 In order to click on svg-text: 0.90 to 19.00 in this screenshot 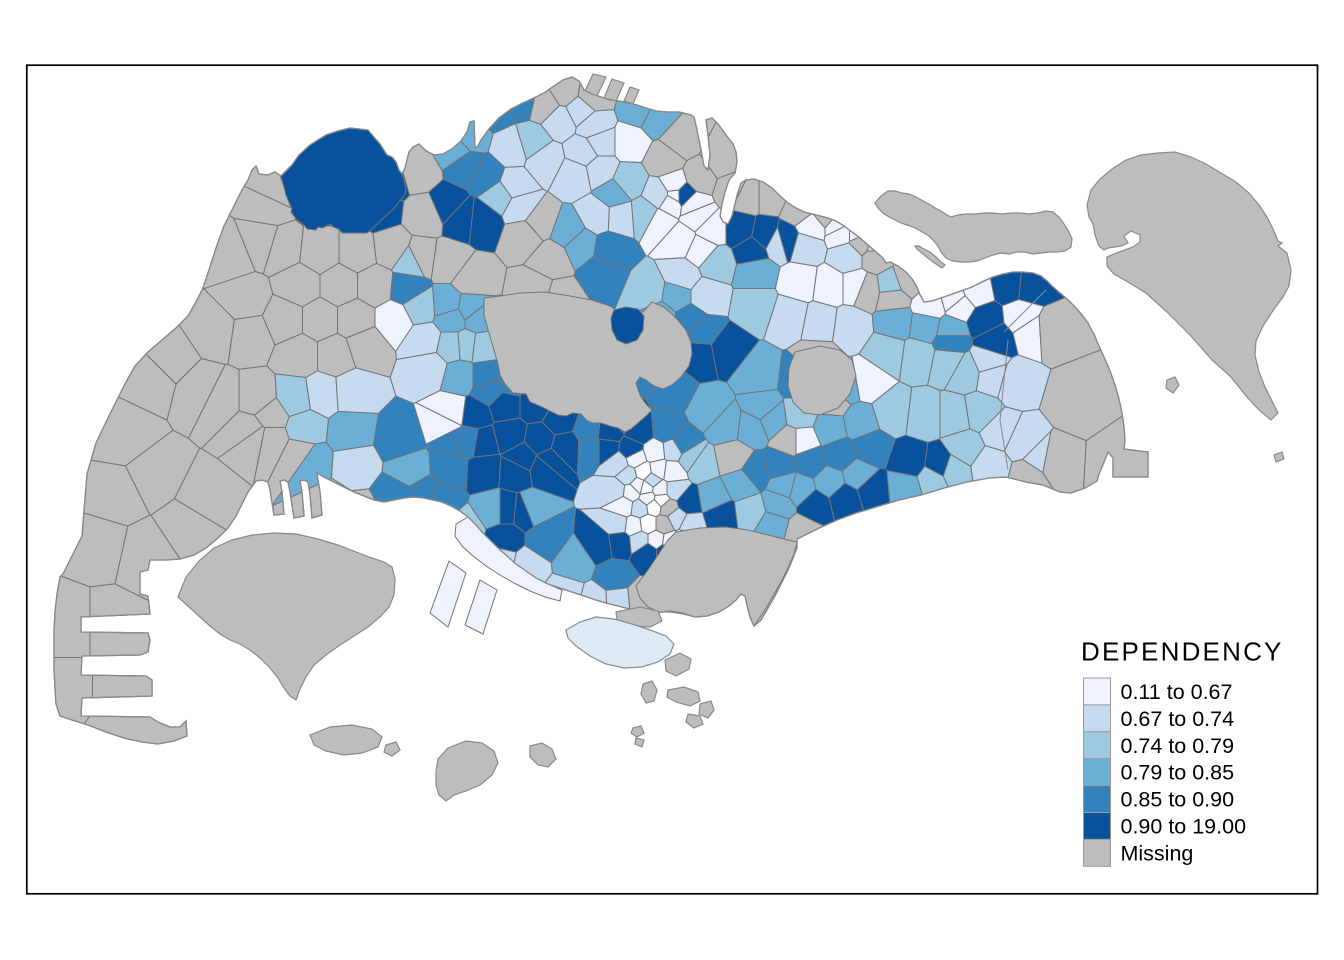, I will do `click(1184, 826)`.